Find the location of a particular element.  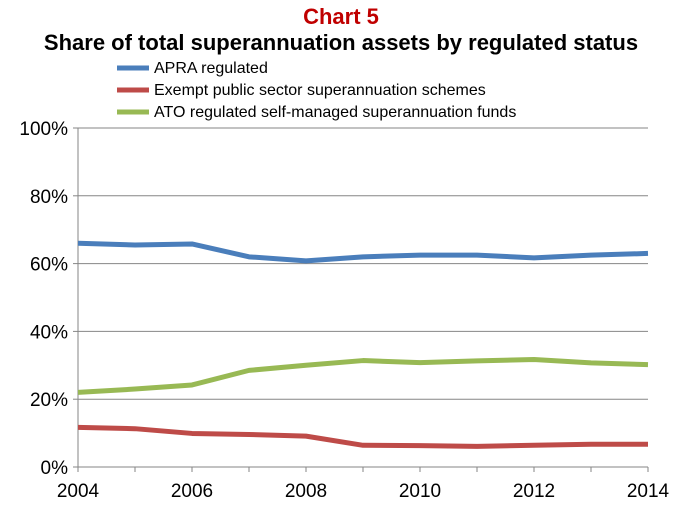

x-tick-label: 2008 is located at coordinates (306, 491).